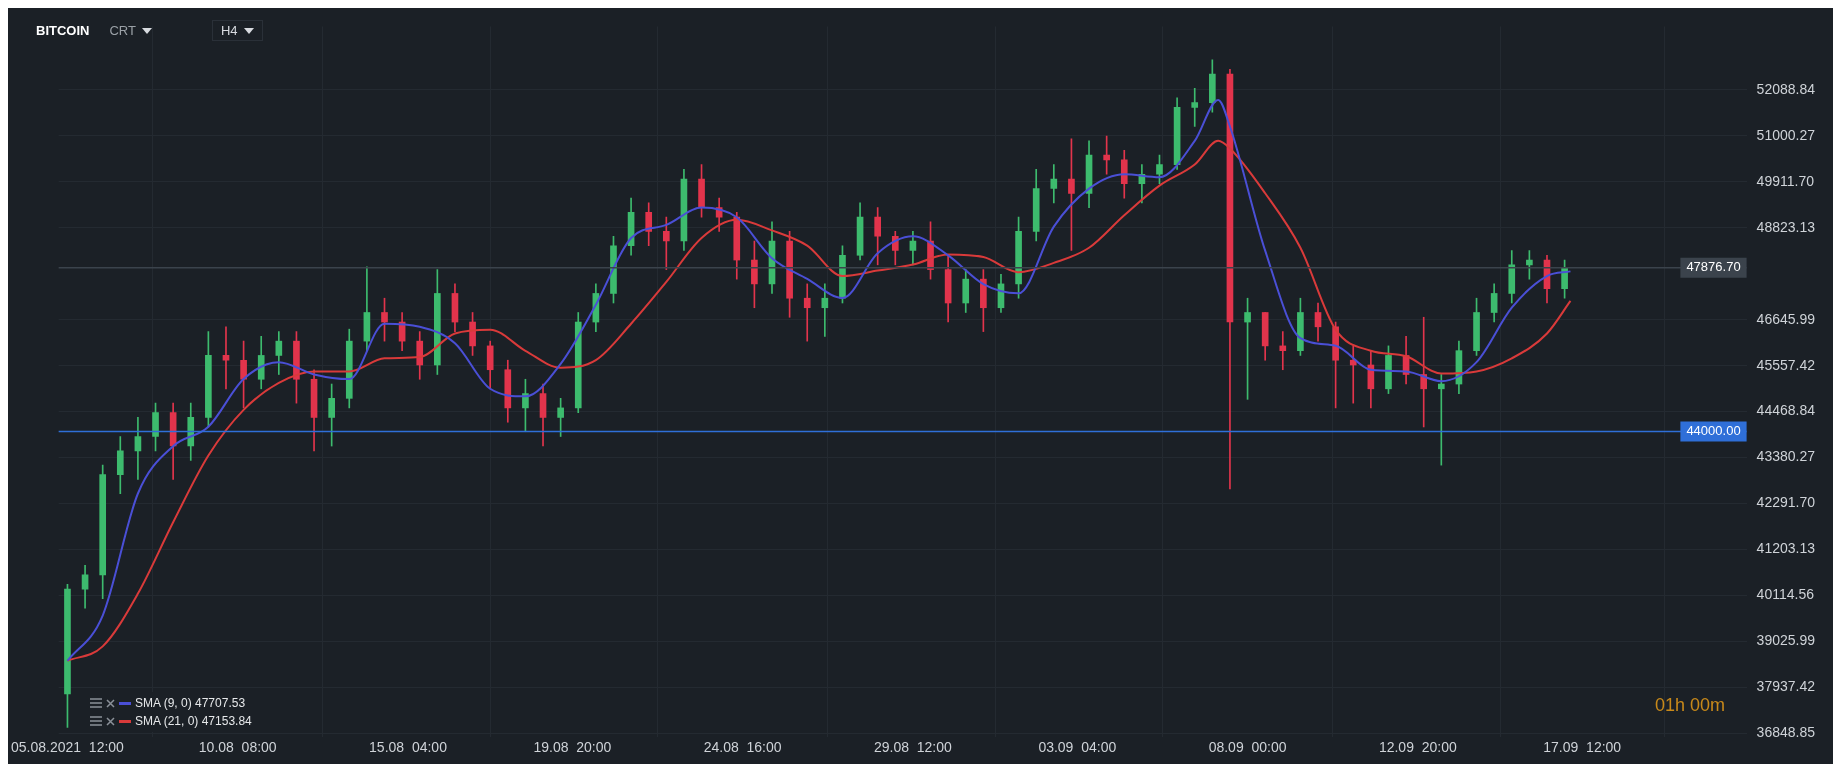 Image resolution: width=1841 pixels, height=772 pixels. What do you see at coordinates (229, 30) in the screenshot?
I see `annotation: H4` at bounding box center [229, 30].